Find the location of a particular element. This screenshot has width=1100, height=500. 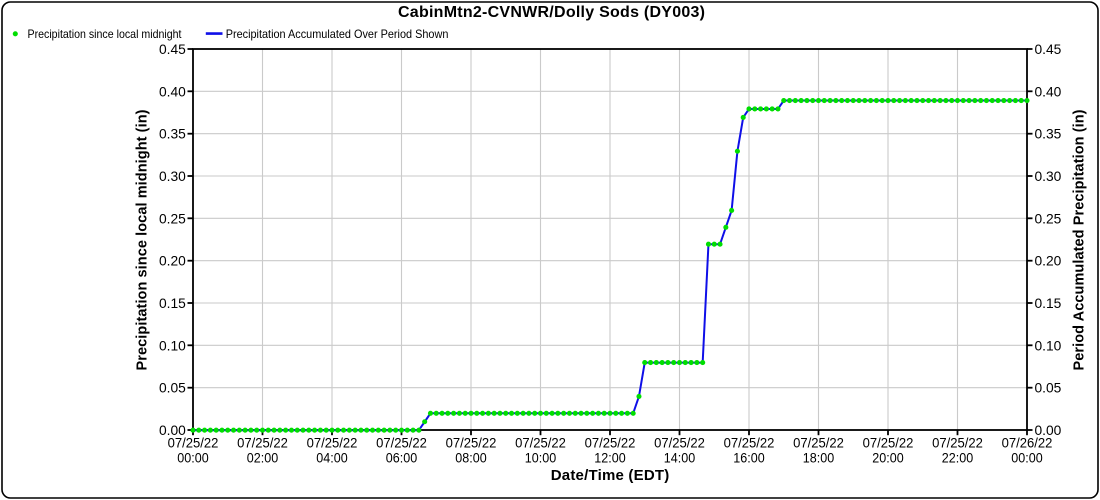

svg-text: 08:00 is located at coordinates (471, 458).